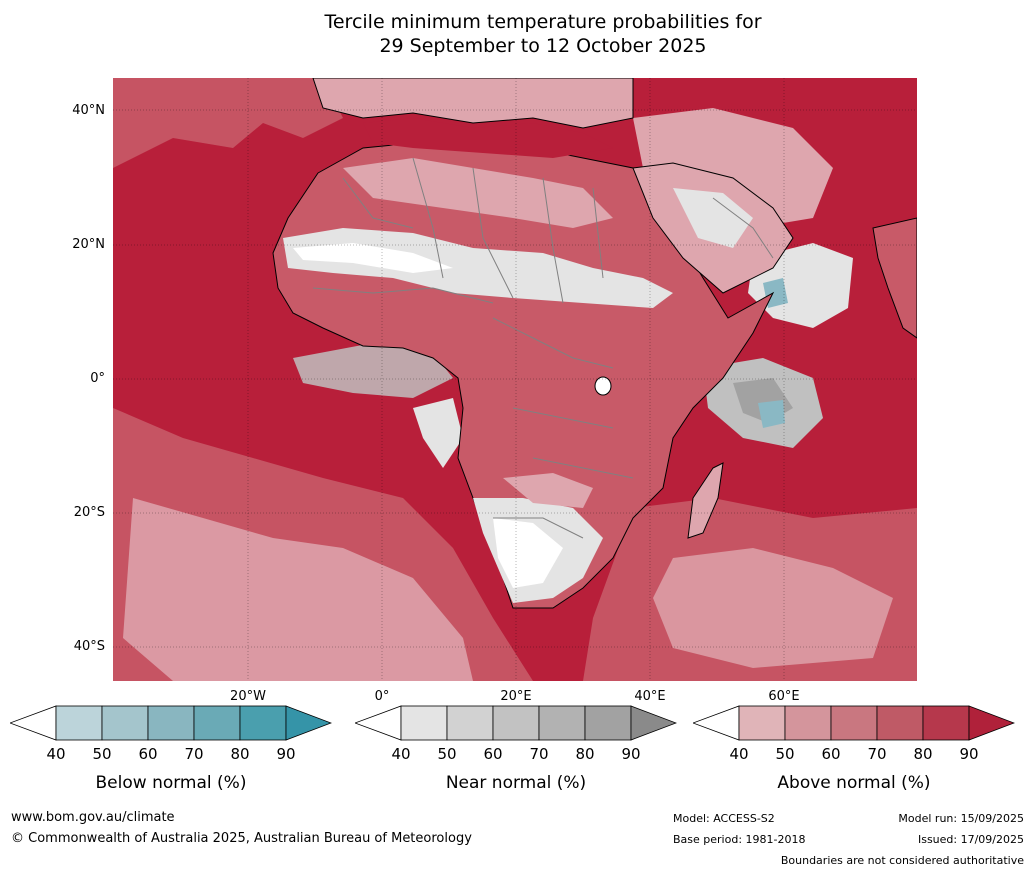  Describe the element at coordinates (373, 370) in the screenshot. I see `equatorial-atlantic-near` at that location.